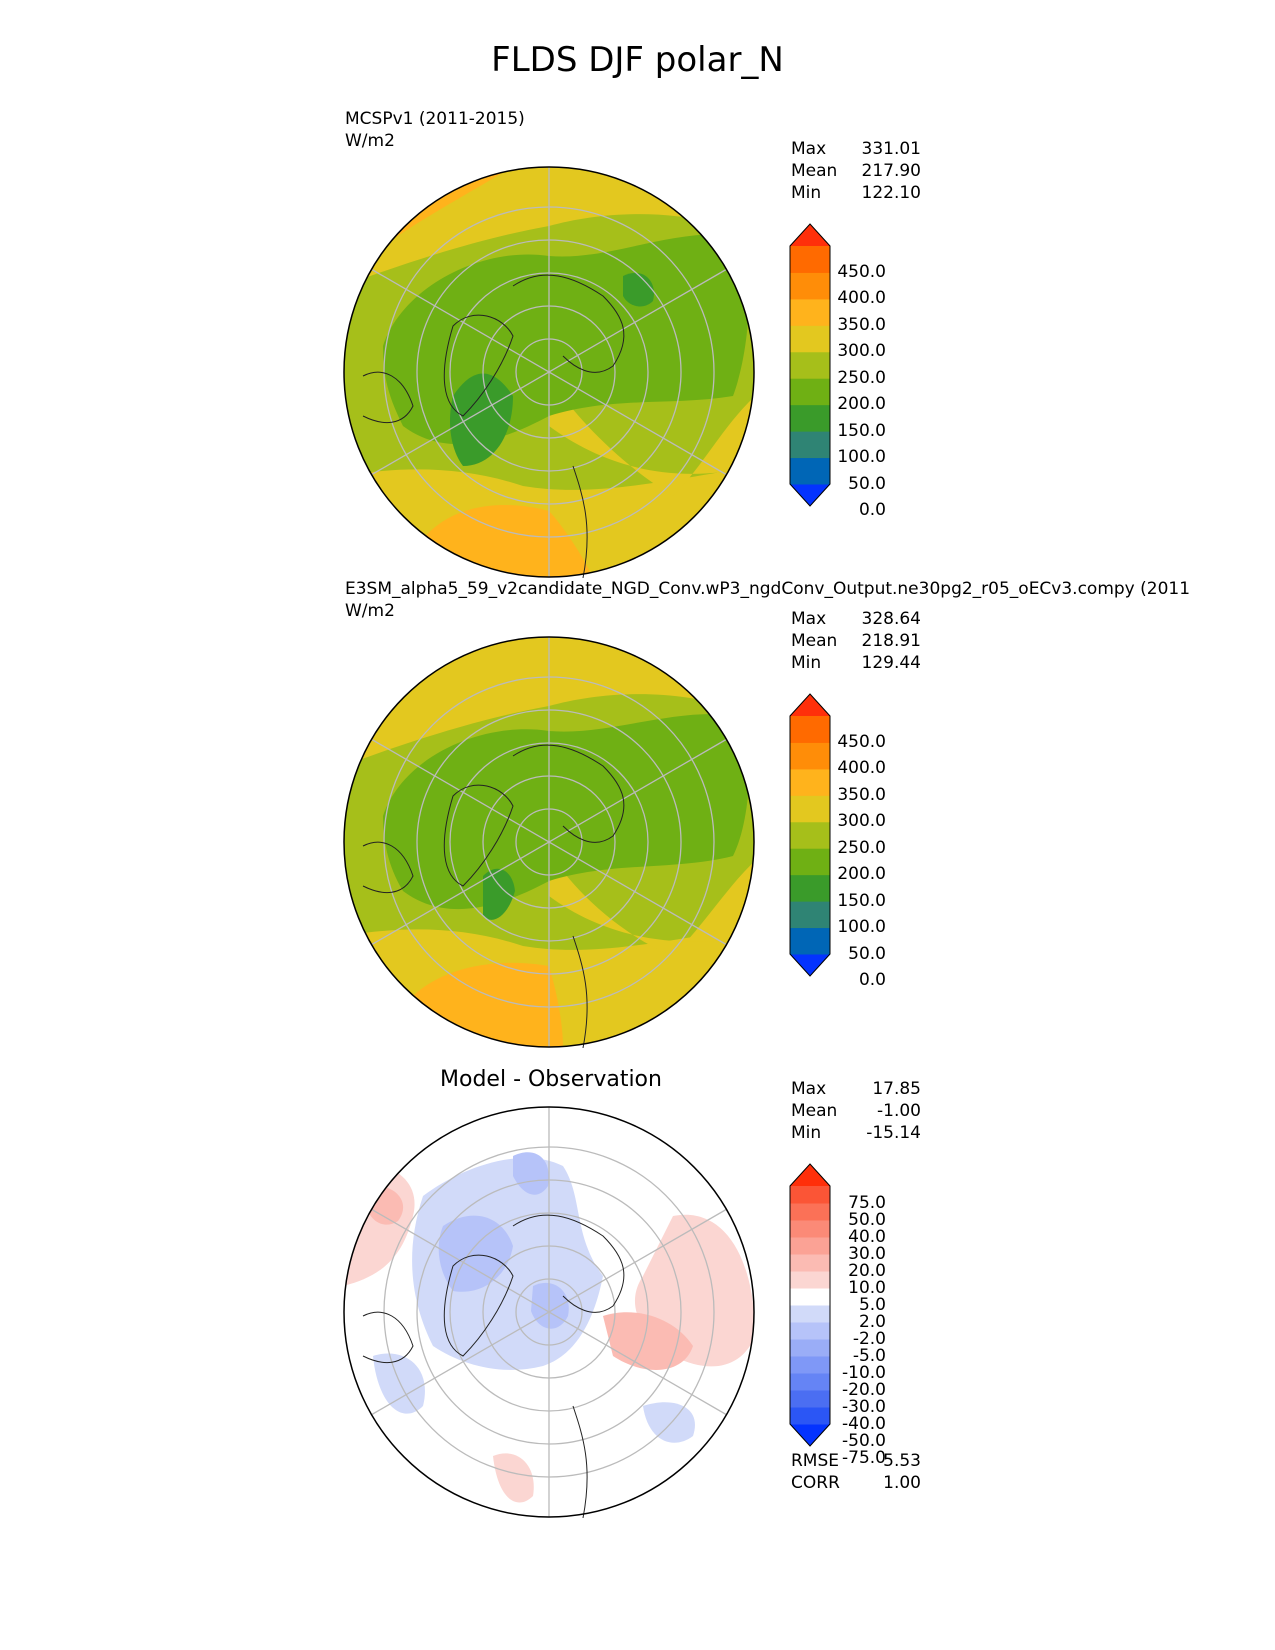 The width and height of the screenshot is (1275, 1650). Describe the element at coordinates (864, 1407) in the screenshot. I see `colorbar-tick-label: -30.0` at that location.